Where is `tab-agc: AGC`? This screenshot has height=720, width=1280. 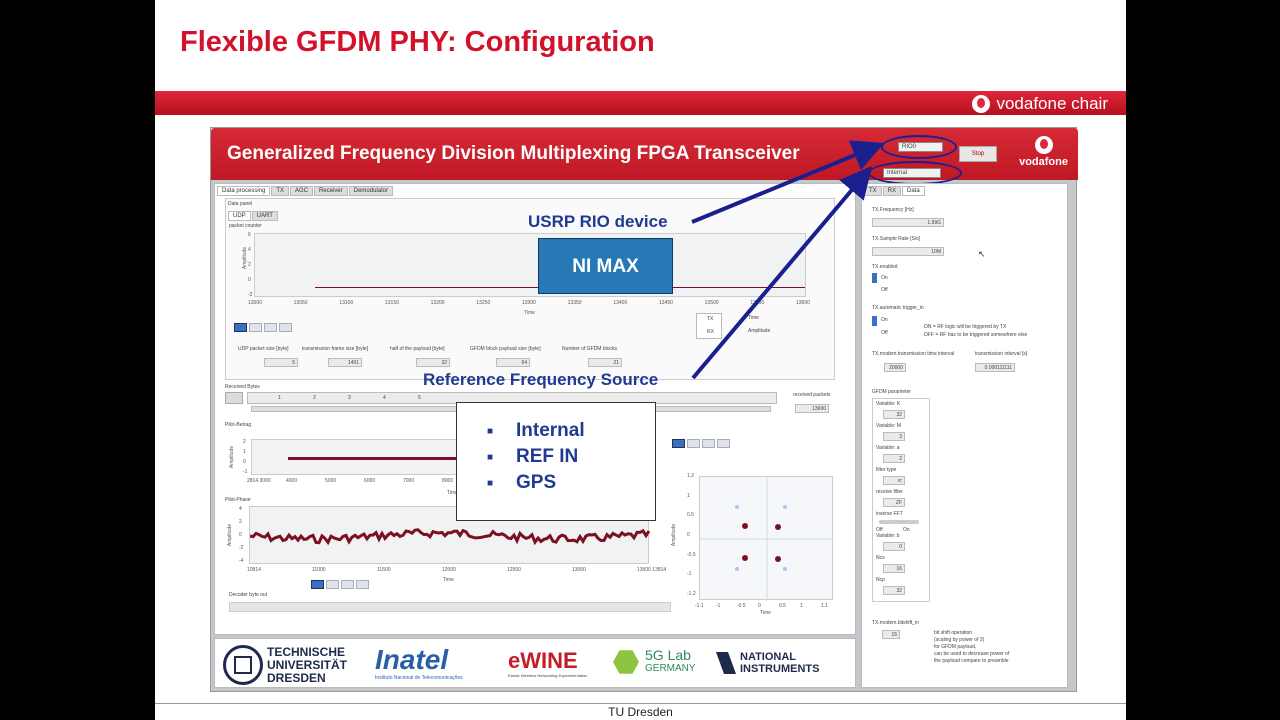 tab-agc: AGC is located at coordinates (302, 191).